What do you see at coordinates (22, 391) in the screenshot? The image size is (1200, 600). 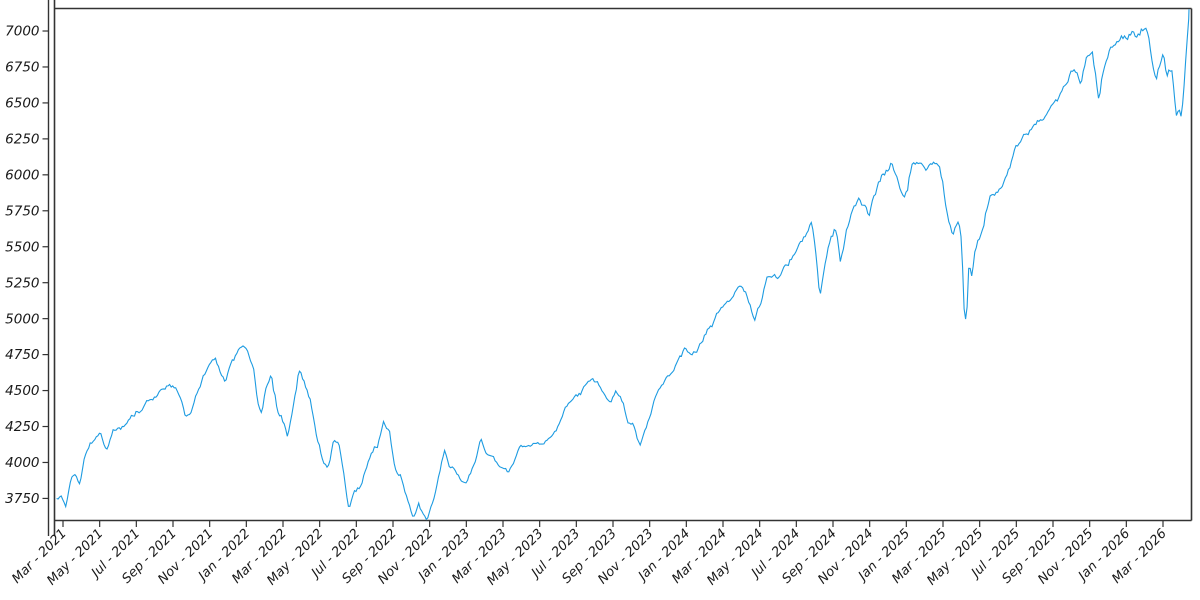 I see `y-tick-label: 4500` at bounding box center [22, 391].